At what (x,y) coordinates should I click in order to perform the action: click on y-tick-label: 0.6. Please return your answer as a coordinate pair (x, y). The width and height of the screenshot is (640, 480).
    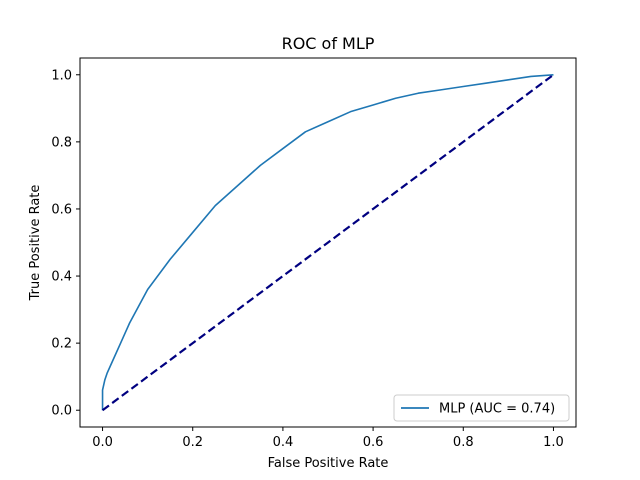
    Looking at the image, I should click on (61, 209).